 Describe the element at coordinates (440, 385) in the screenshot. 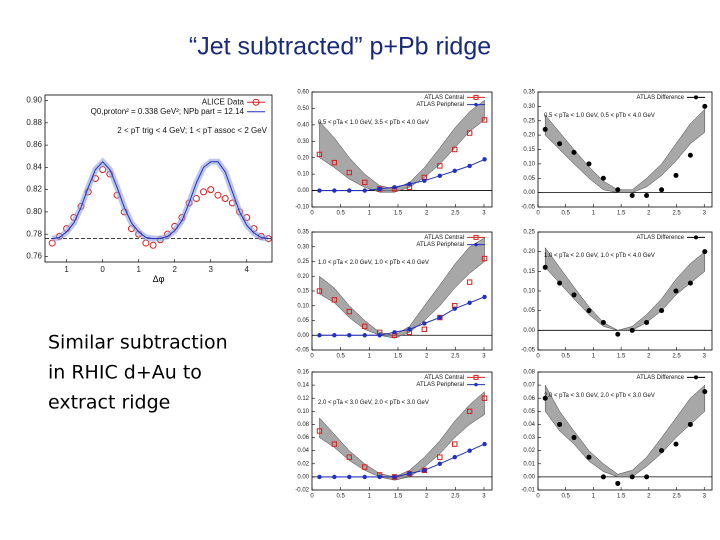

I see `legend-label: ATLAS Peripheral` at that location.